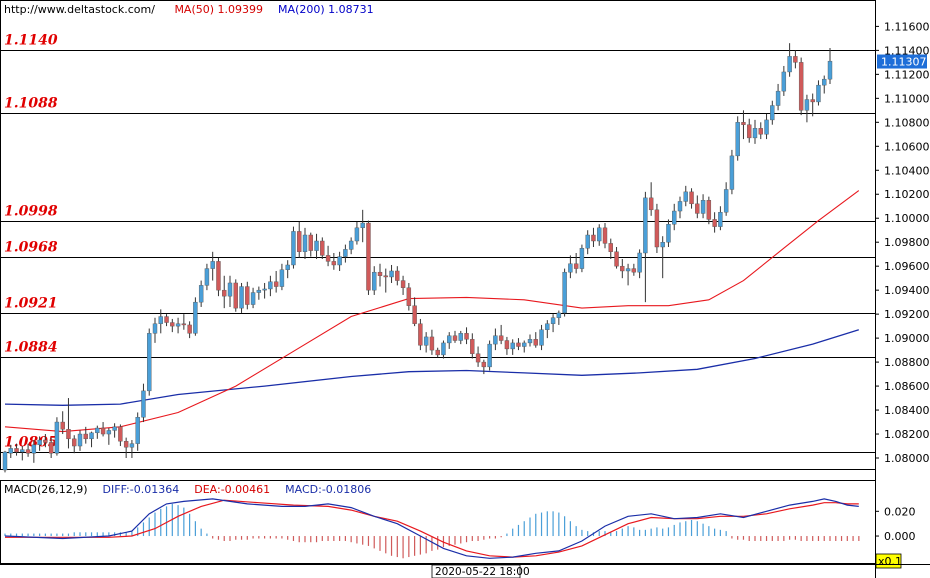 This screenshot has height=578, width=930. What do you see at coordinates (907, 122) in the screenshot?
I see `price-axis-tick-label: 1.10800` at bounding box center [907, 122].